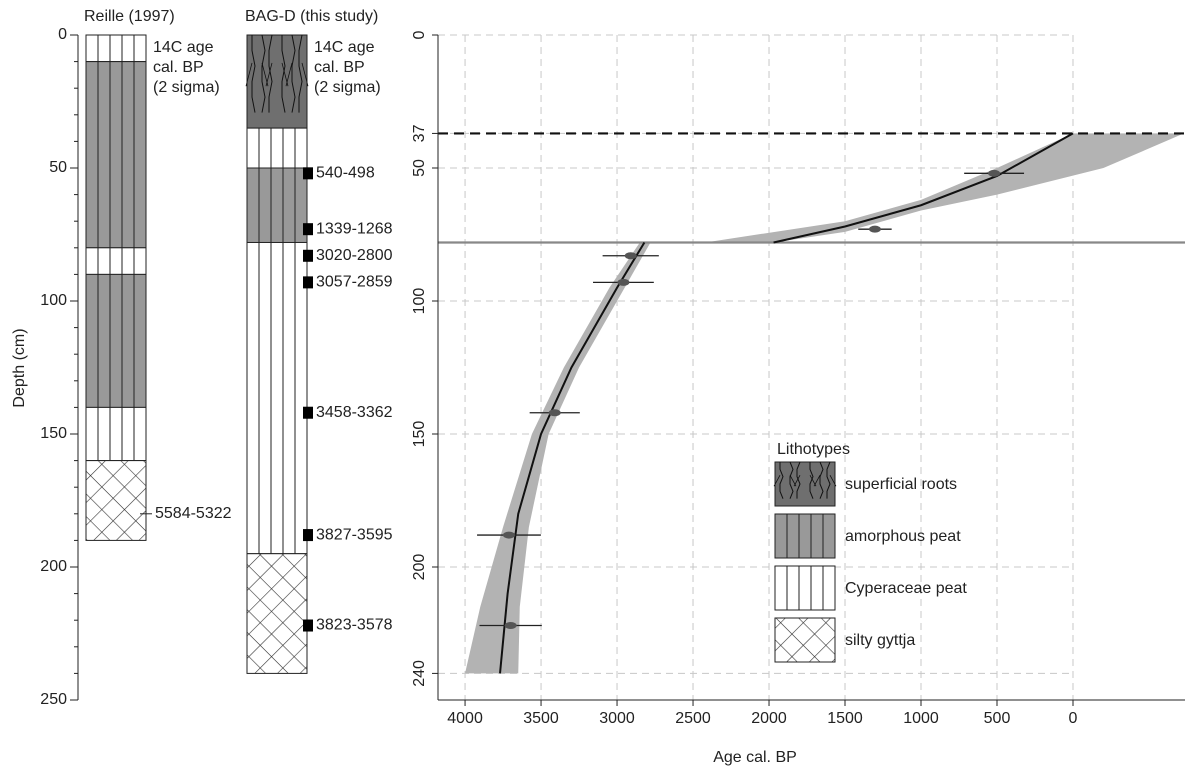 This screenshot has width=1187, height=769. What do you see at coordinates (53, 699) in the screenshot?
I see `y-tick-label: 250` at bounding box center [53, 699].